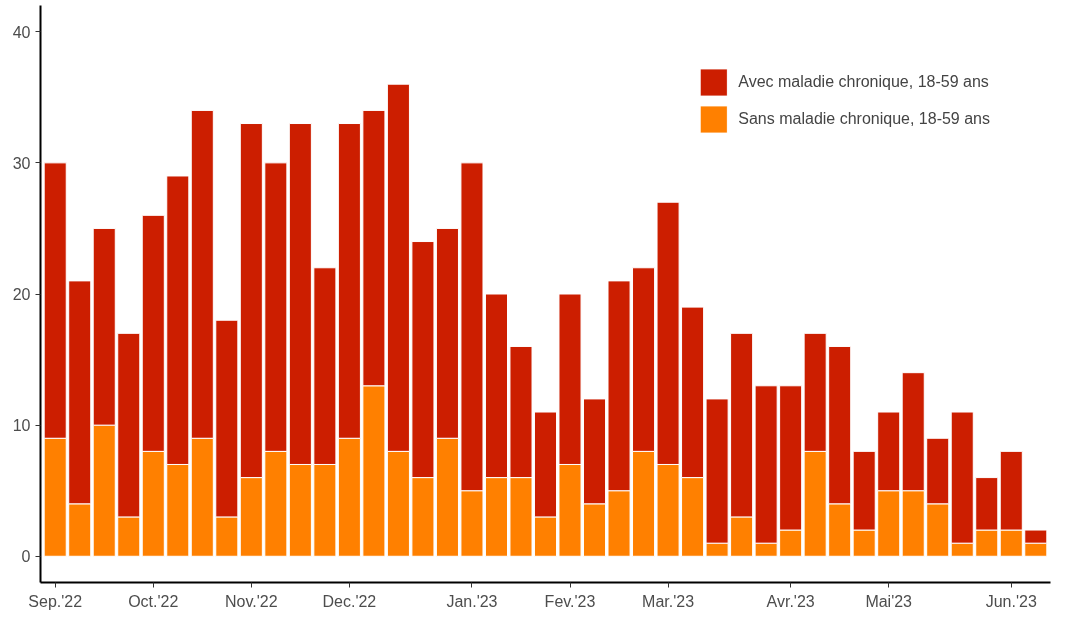  What do you see at coordinates (570, 601) in the screenshot?
I see `x-tick-label: Fev.'23` at bounding box center [570, 601].